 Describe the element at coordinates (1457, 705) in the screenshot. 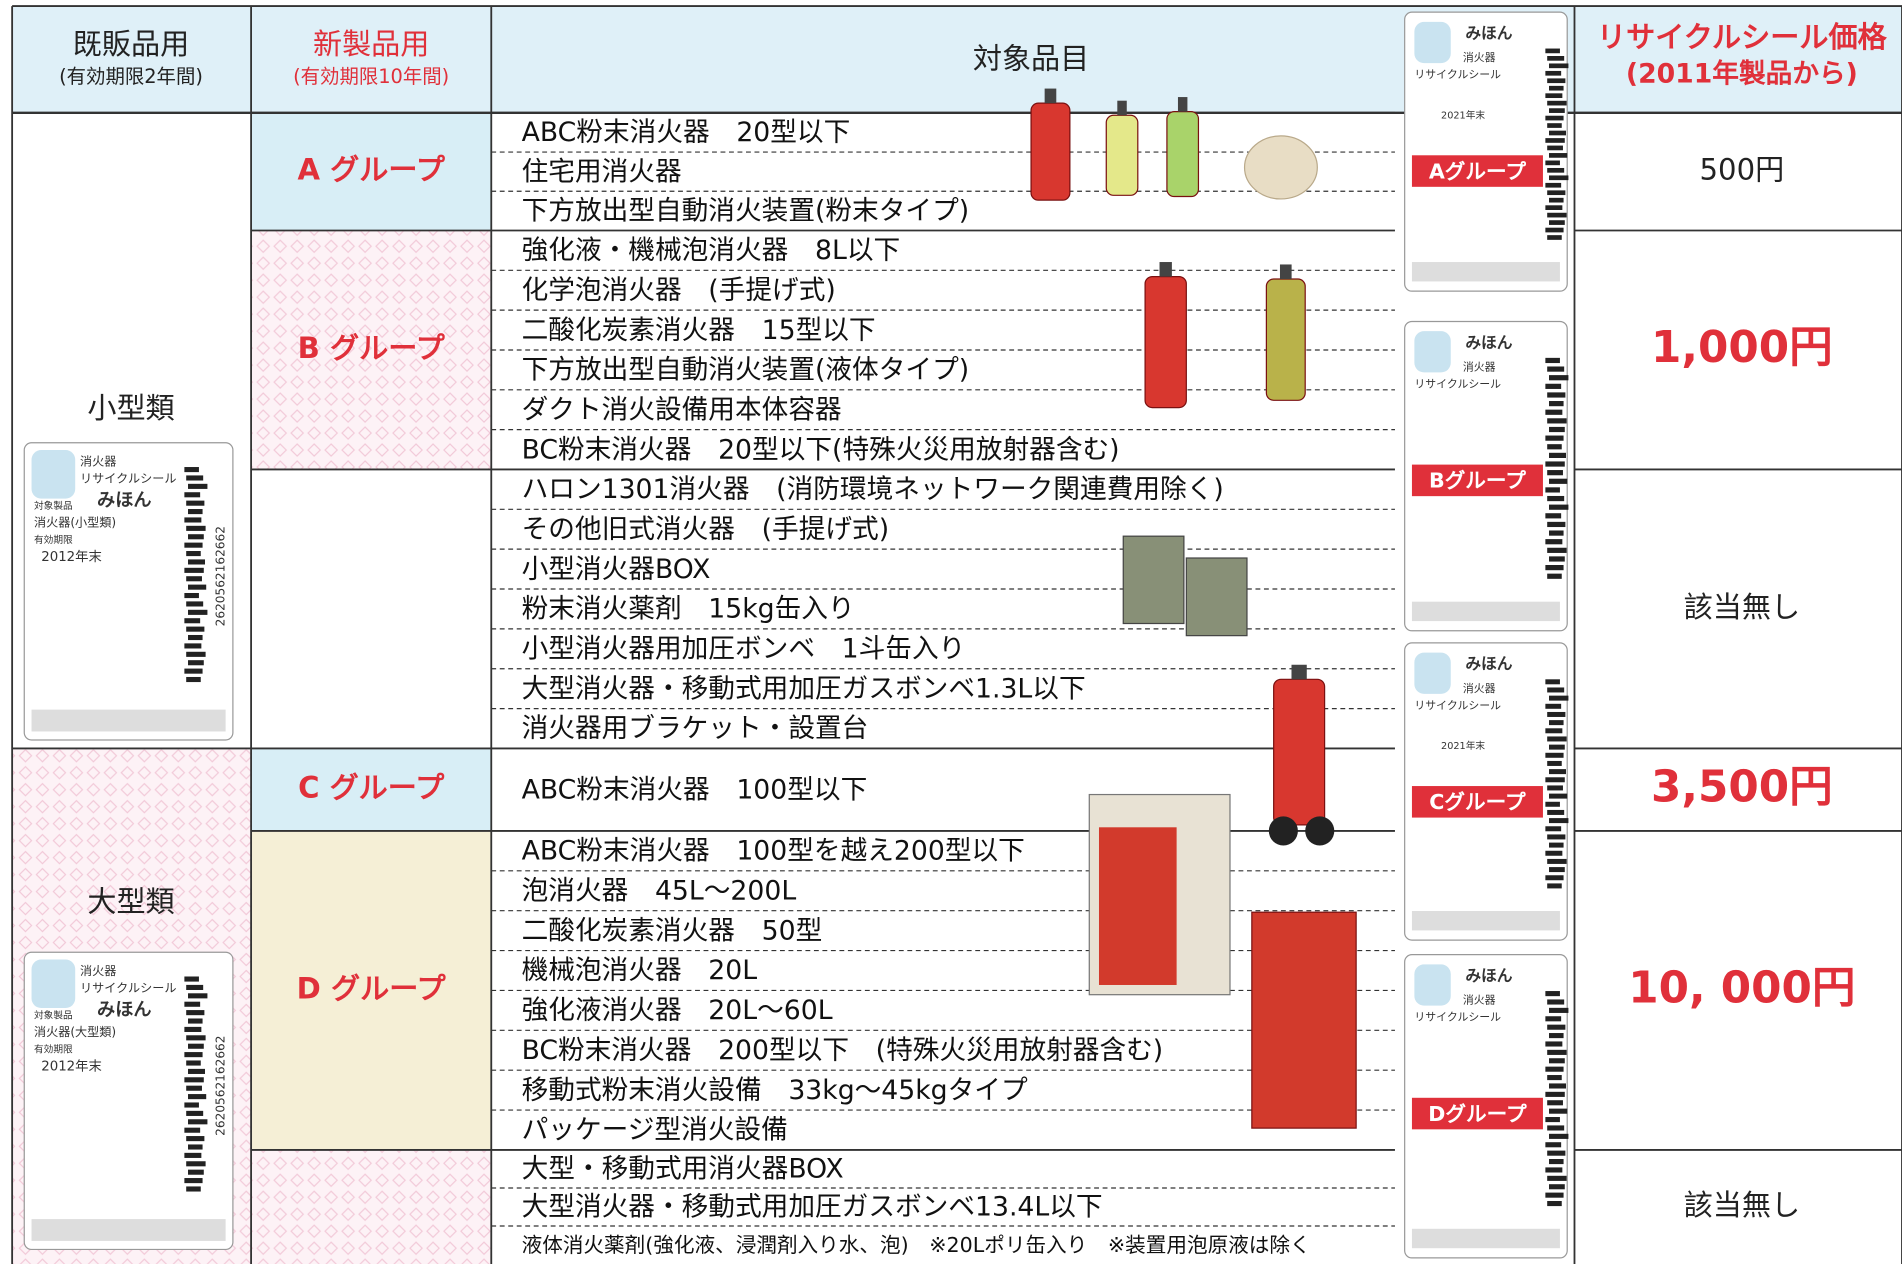

I see `seal-title: リサイクルシール` at that location.